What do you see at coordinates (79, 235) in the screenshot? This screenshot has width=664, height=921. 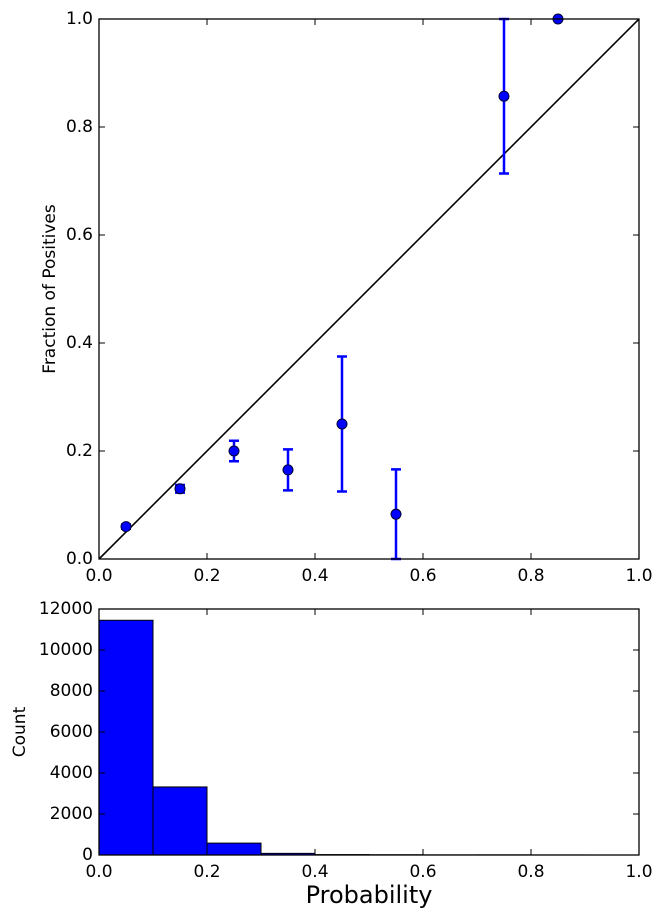 I see `y-tick-label: 0.6` at bounding box center [79, 235].